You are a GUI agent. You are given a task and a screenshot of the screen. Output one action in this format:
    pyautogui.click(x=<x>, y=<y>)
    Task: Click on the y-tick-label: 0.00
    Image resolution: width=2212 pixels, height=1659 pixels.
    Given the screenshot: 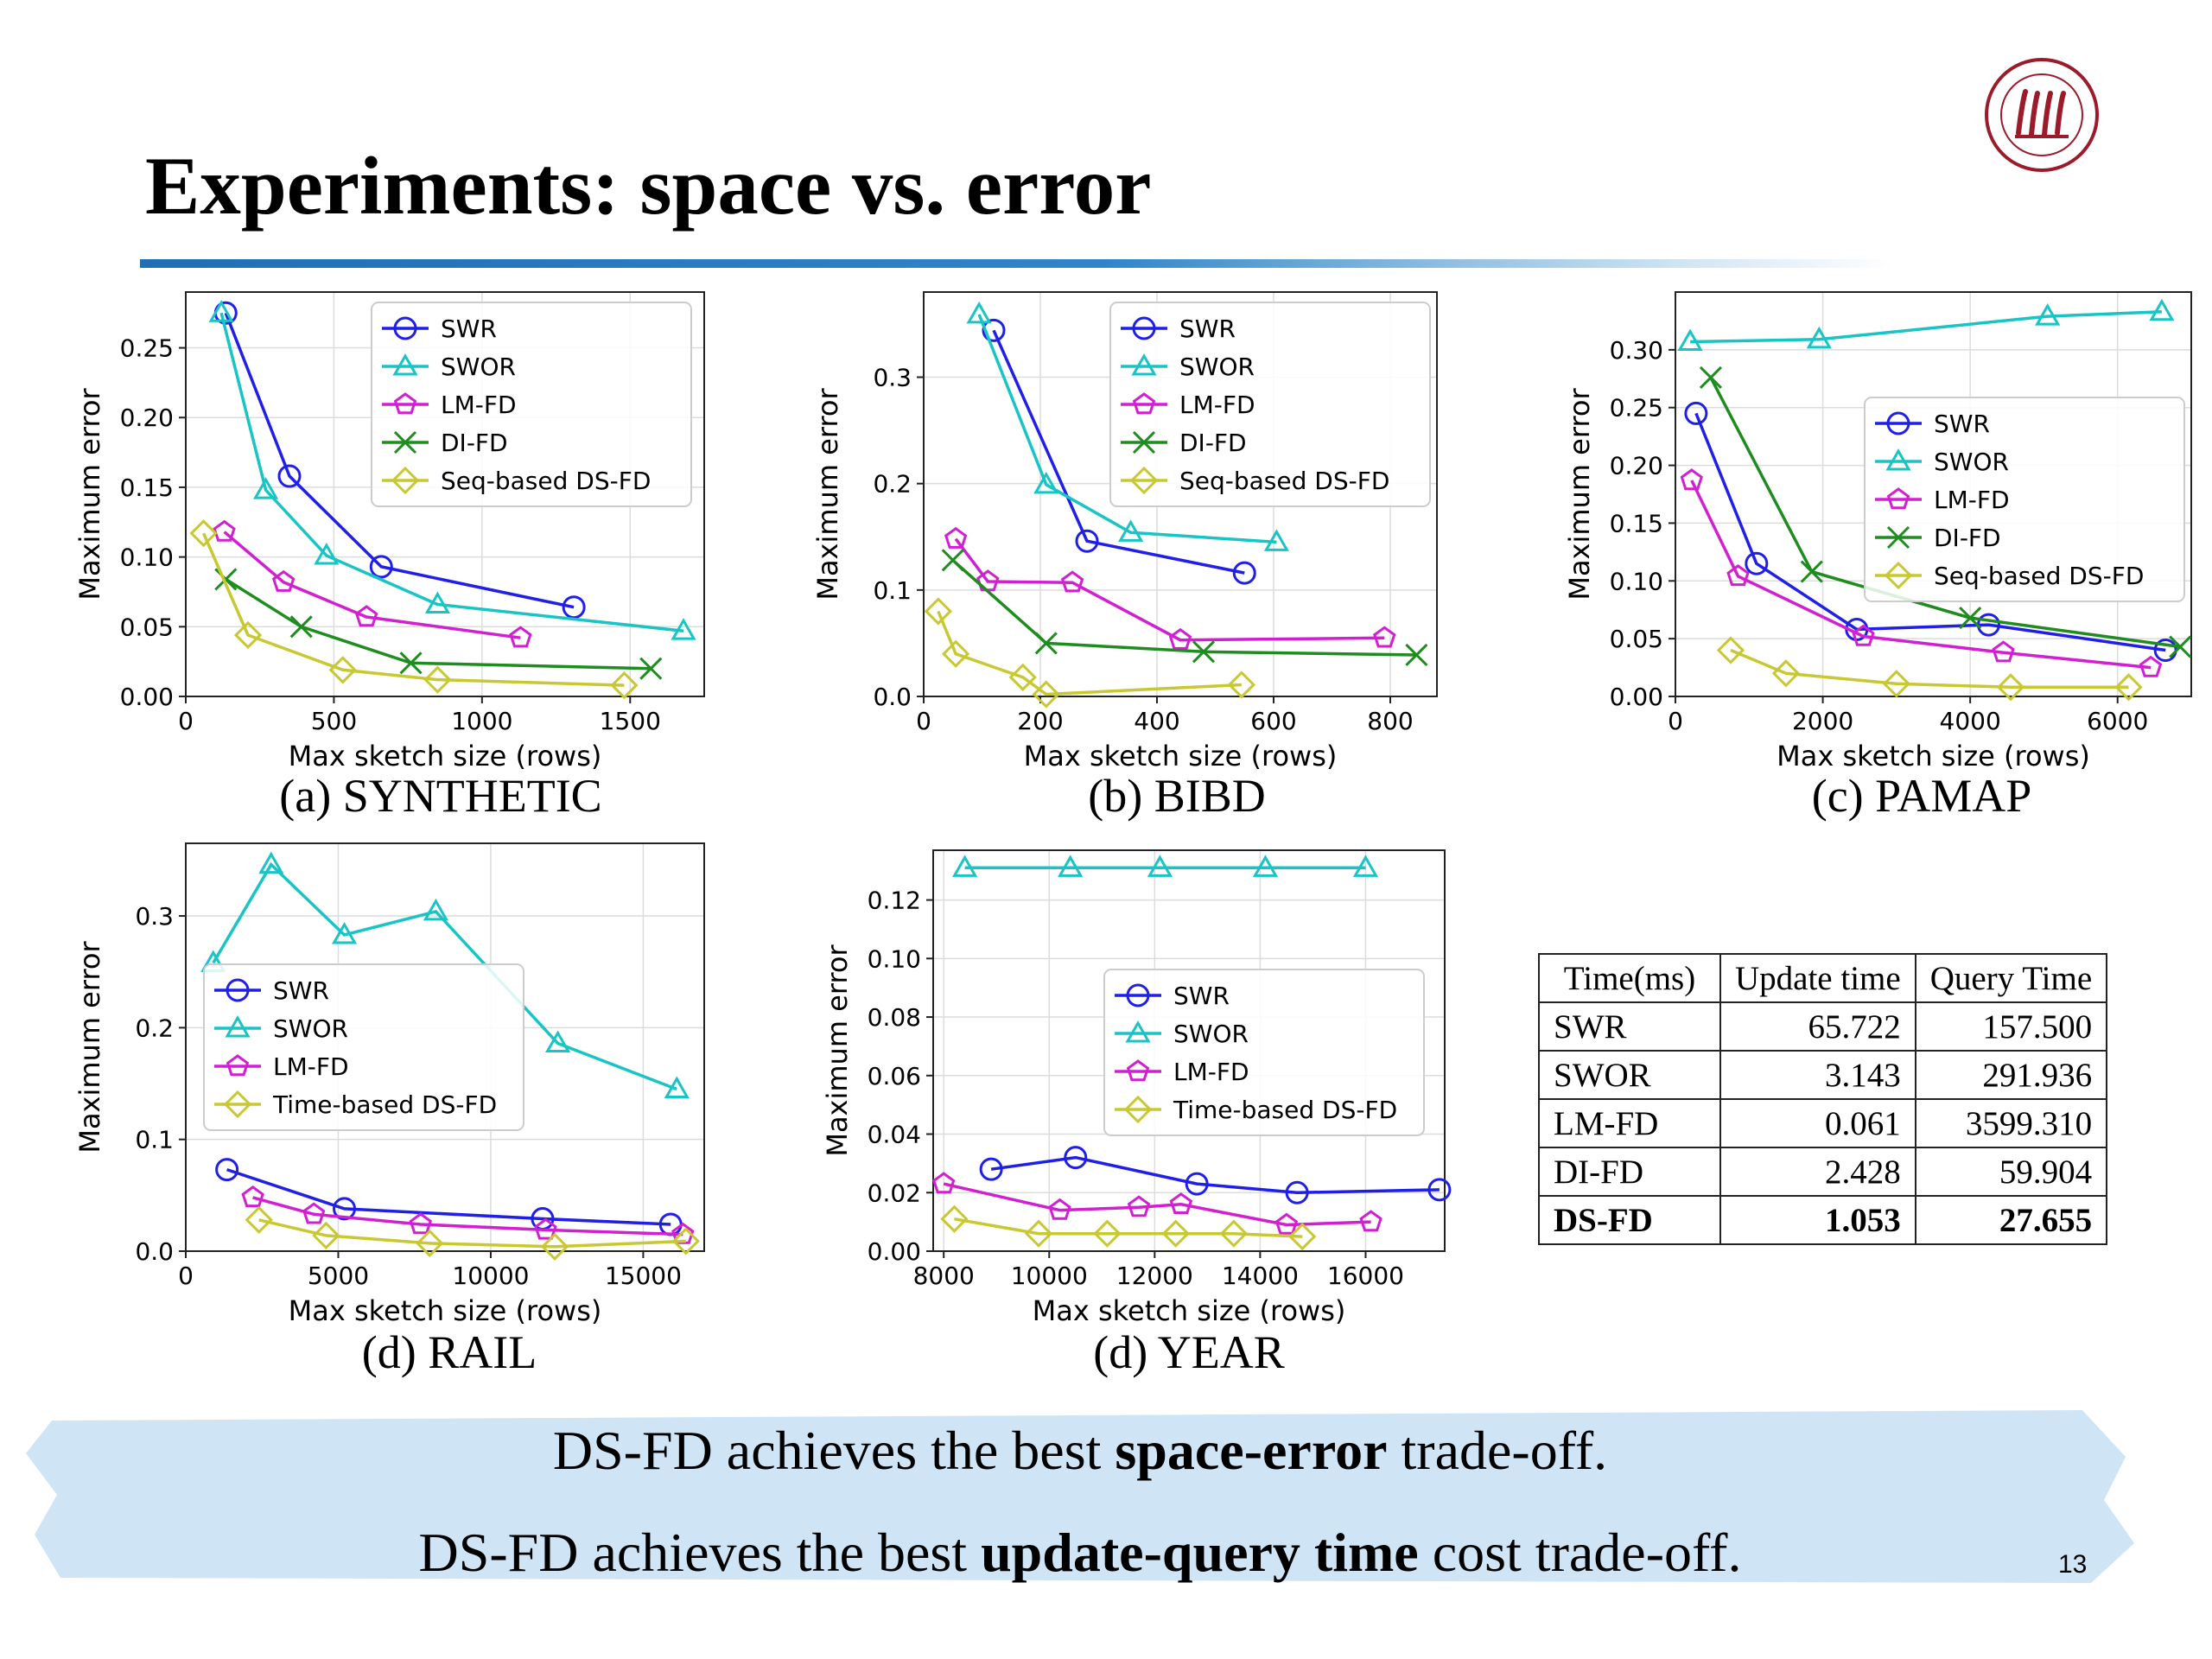 What is the action you would take?
    pyautogui.click(x=147, y=697)
    